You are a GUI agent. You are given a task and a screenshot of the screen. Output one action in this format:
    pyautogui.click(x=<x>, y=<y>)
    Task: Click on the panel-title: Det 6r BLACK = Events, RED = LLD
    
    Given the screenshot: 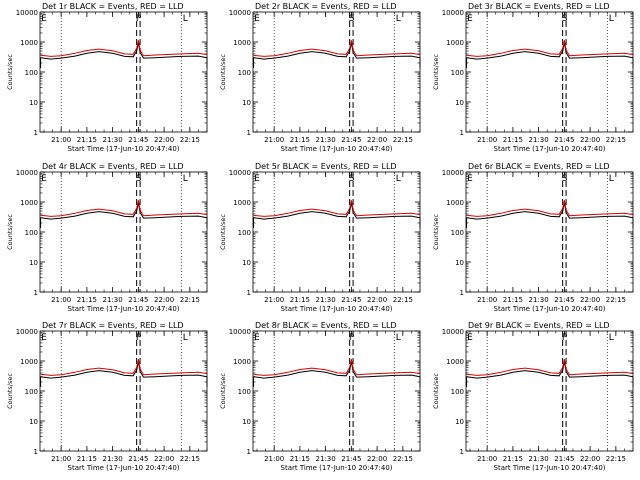 What is the action you would take?
    pyautogui.click(x=539, y=166)
    